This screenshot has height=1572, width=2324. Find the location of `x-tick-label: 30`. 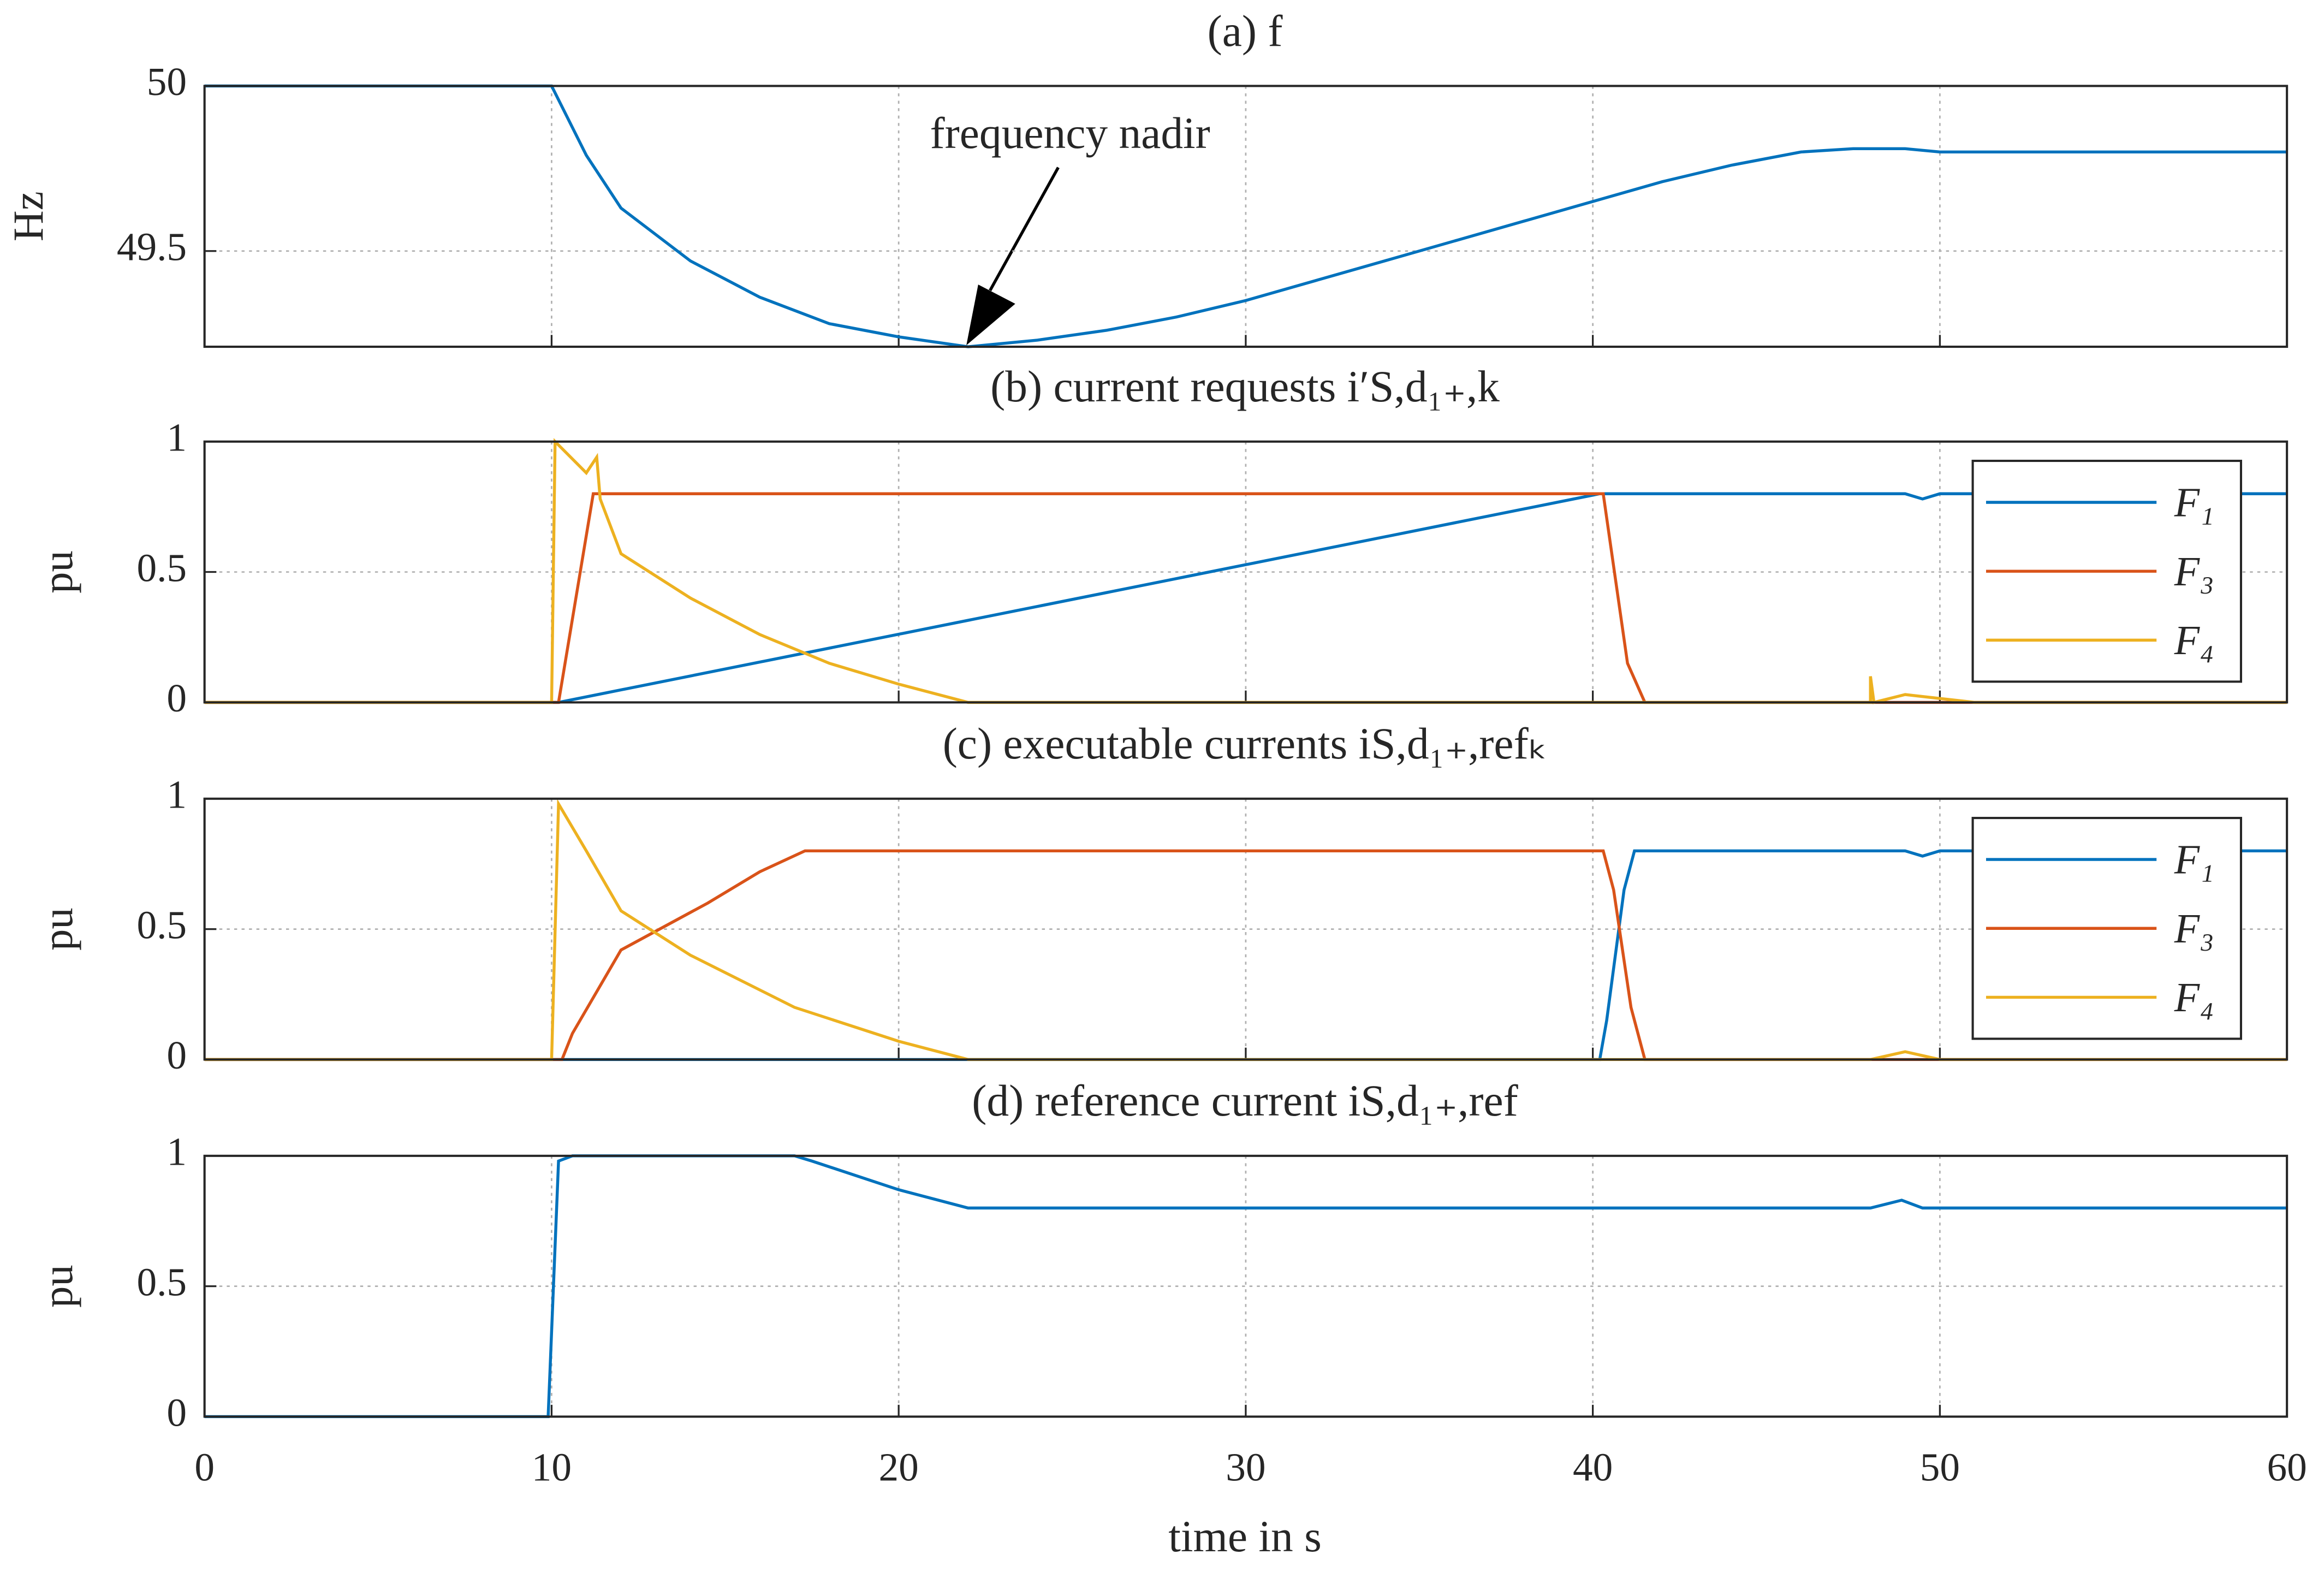

x-tick-label: 30 is located at coordinates (1245, 1468).